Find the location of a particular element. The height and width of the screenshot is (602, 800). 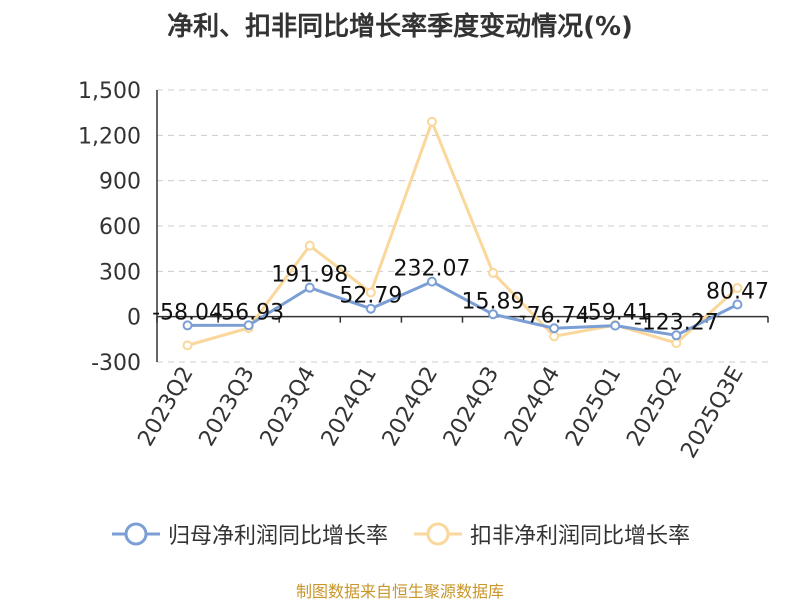

data-label: -59.41 is located at coordinates (615, 313).